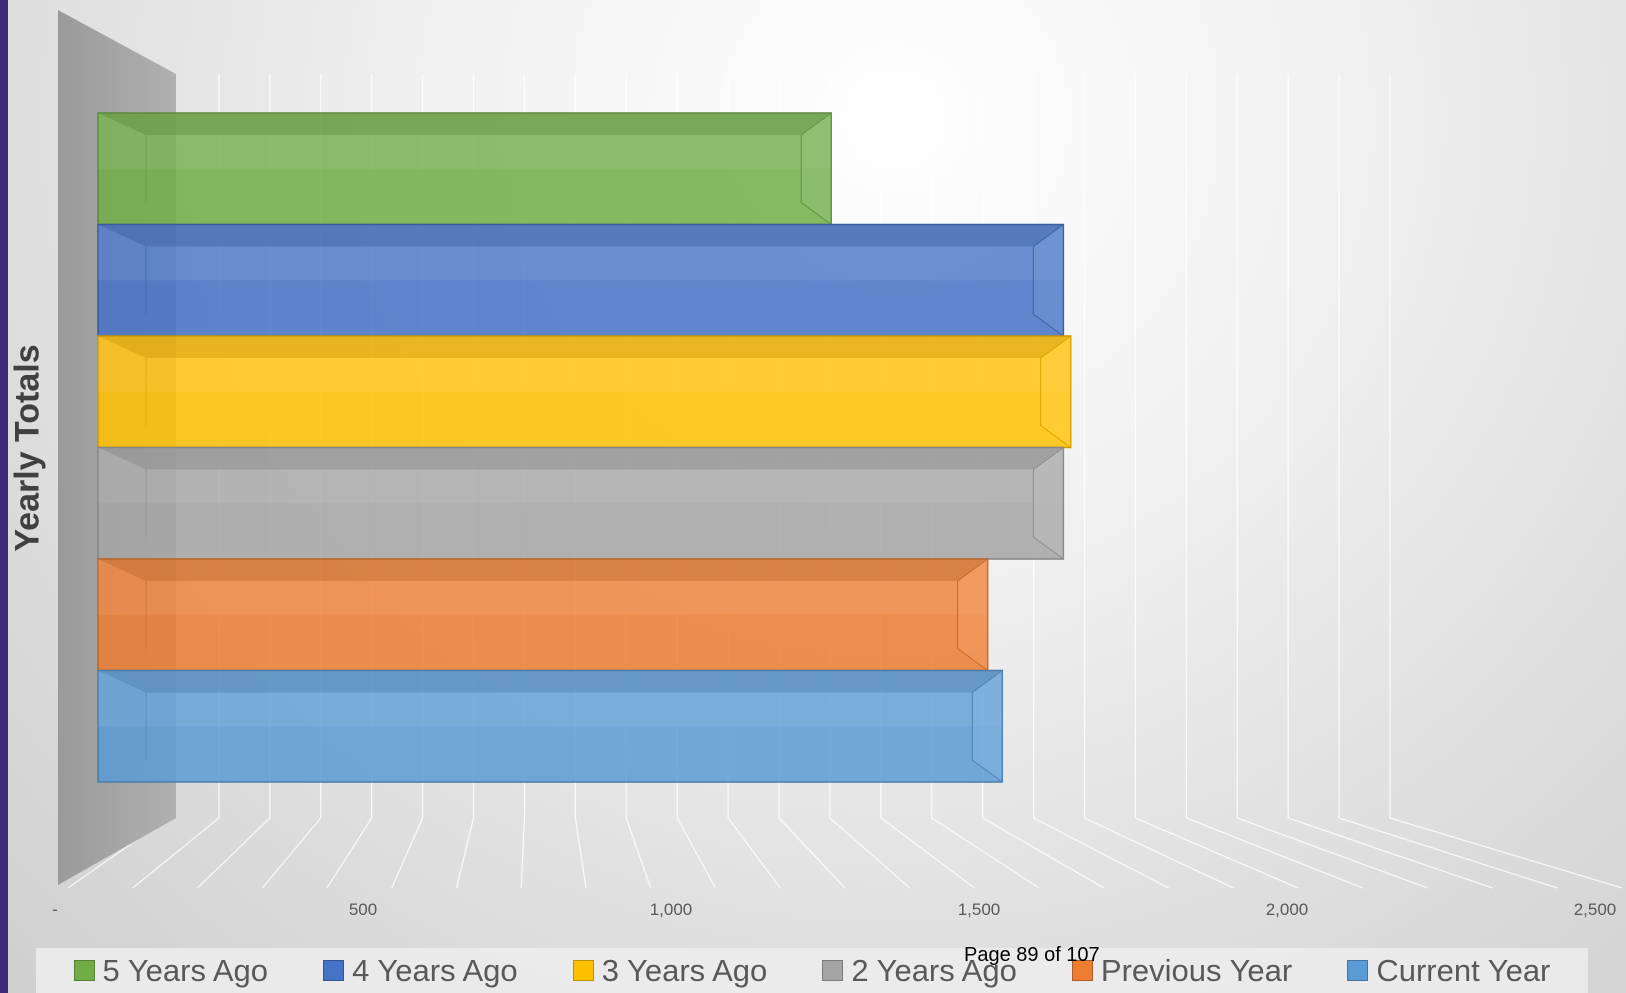 The width and height of the screenshot is (1626, 993). I want to click on bar-5-years-ago, so click(464, 169).